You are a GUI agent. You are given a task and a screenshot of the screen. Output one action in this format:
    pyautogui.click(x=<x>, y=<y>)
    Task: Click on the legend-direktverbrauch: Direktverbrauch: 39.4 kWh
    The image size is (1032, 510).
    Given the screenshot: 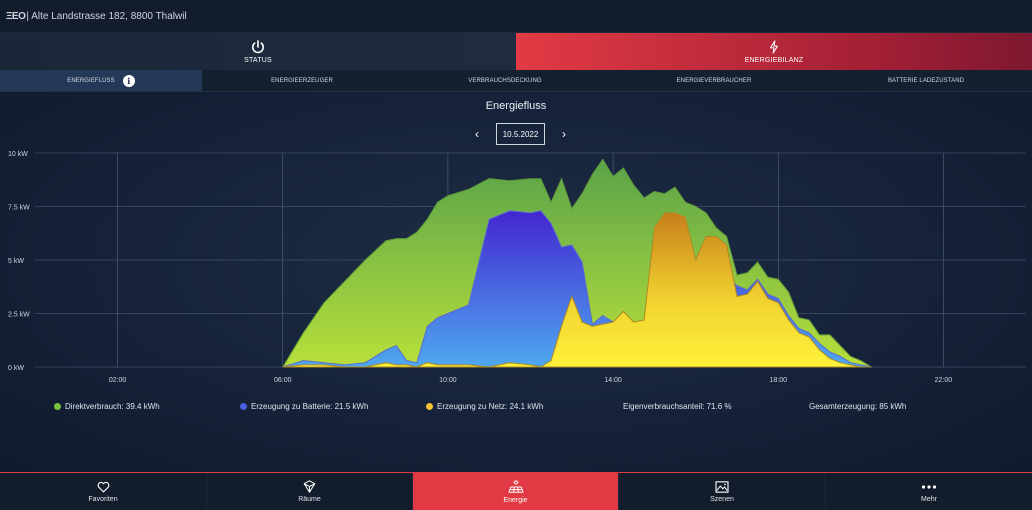 What is the action you would take?
    pyautogui.click(x=107, y=406)
    